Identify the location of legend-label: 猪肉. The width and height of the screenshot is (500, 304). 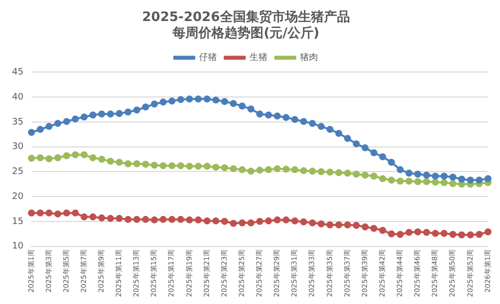
(309, 58).